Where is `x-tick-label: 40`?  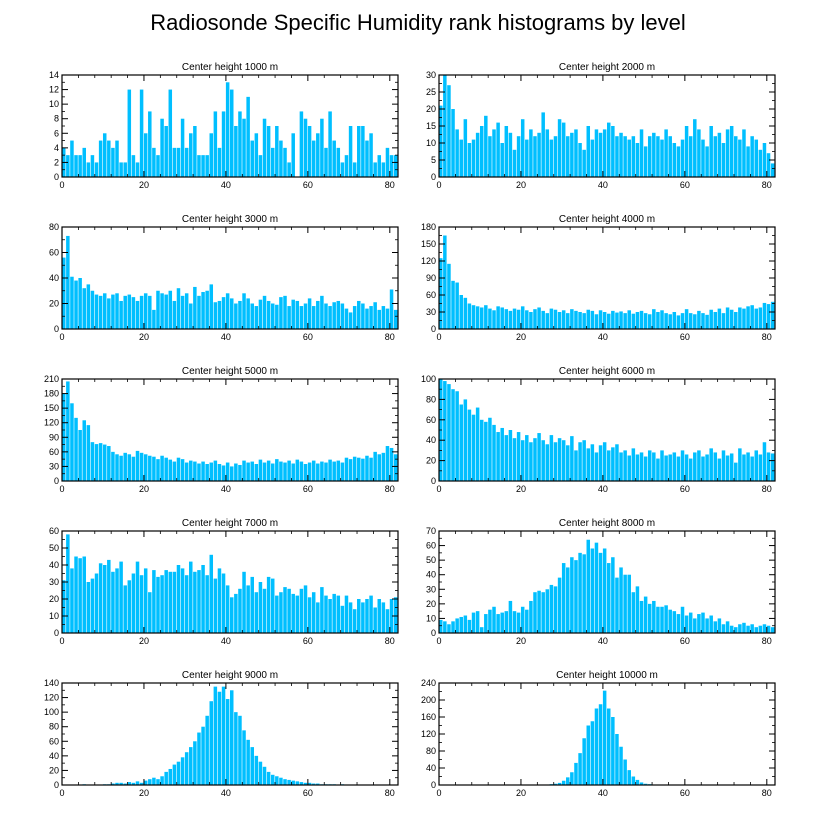
x-tick-label: 40 is located at coordinates (603, 641).